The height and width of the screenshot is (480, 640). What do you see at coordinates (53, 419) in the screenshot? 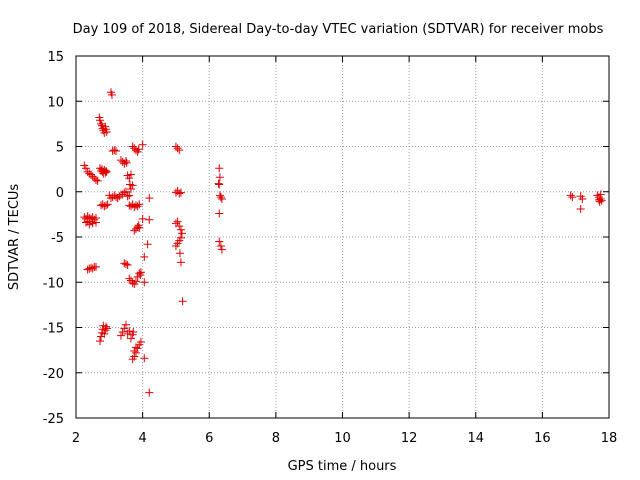
I see `y-tick-label: -25` at bounding box center [53, 419].